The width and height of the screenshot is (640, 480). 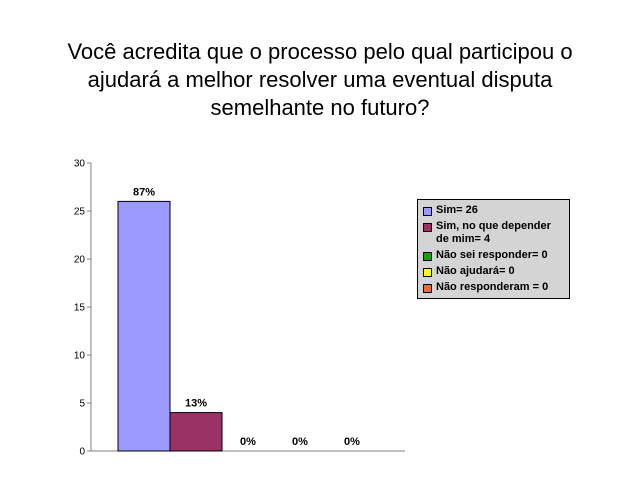 I want to click on y-tick-label: 10, so click(x=80, y=356).